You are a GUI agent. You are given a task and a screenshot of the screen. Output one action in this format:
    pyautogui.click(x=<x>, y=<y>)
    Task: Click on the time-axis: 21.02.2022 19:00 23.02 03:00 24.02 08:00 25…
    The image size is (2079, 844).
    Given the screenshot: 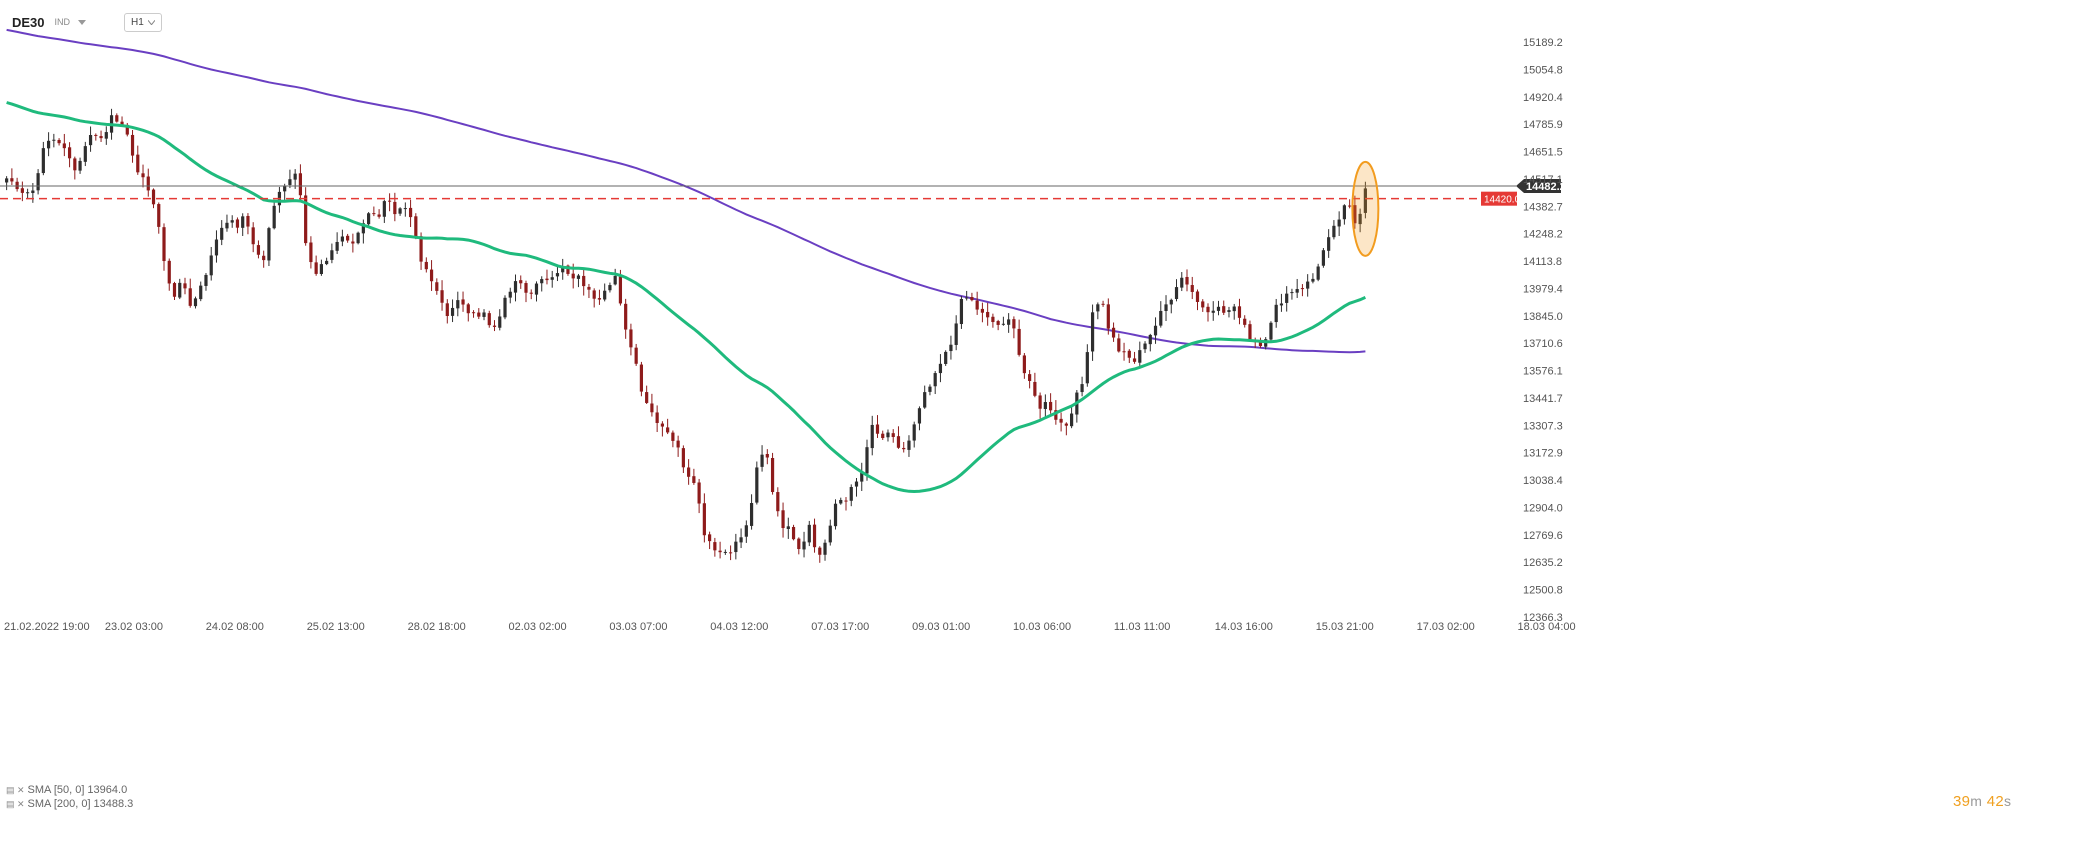 What is the action you would take?
    pyautogui.click(x=790, y=627)
    